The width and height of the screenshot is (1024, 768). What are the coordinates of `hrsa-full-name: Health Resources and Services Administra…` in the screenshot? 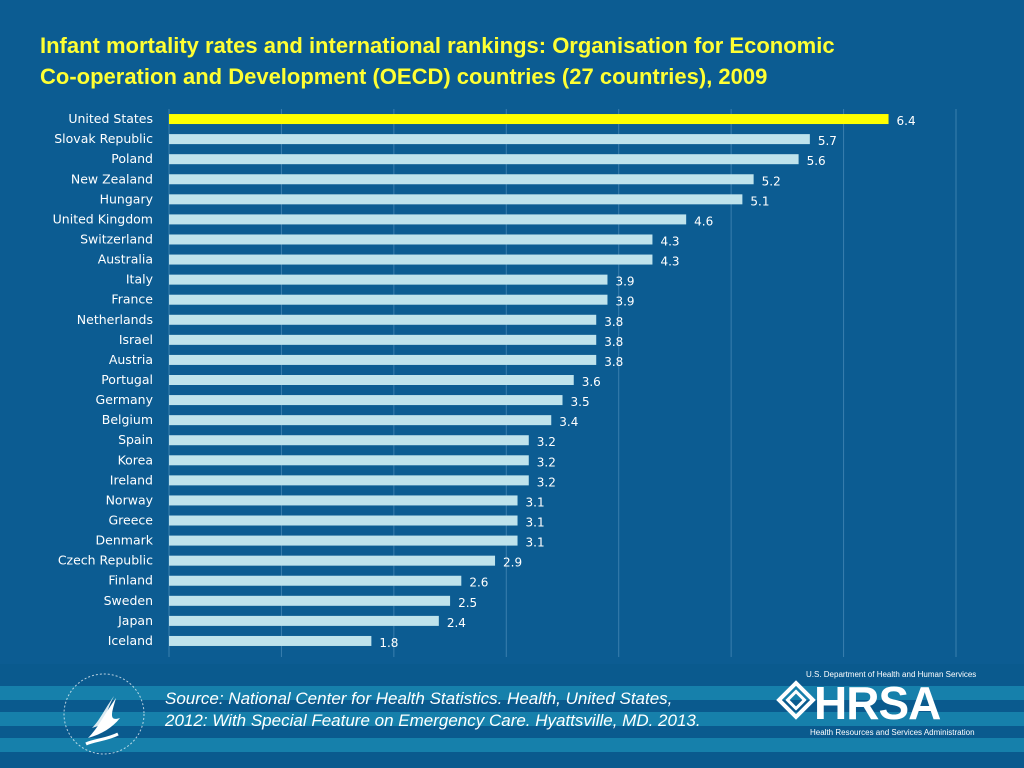 It's located at (892, 732).